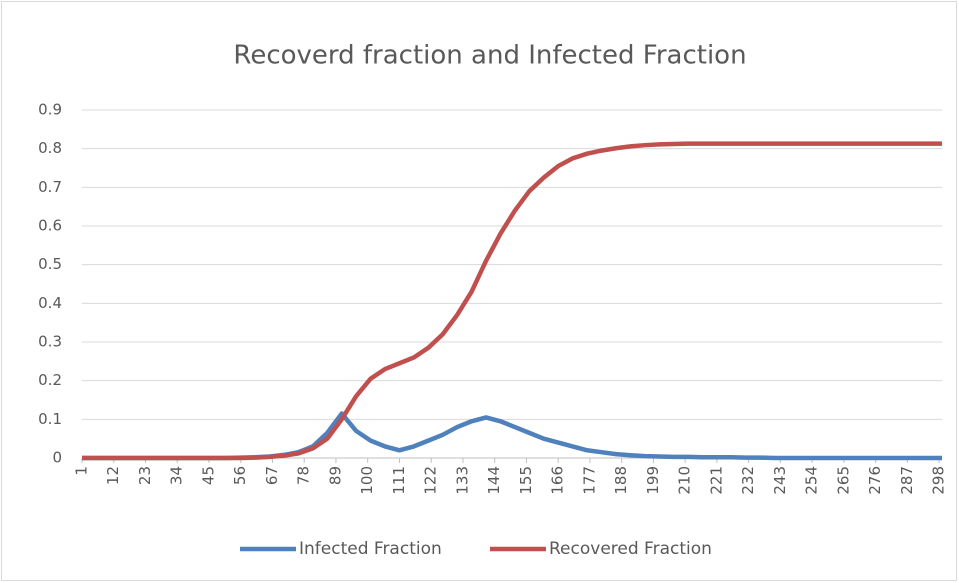  Describe the element at coordinates (57, 458) in the screenshot. I see `y-tick-label: 0` at that location.